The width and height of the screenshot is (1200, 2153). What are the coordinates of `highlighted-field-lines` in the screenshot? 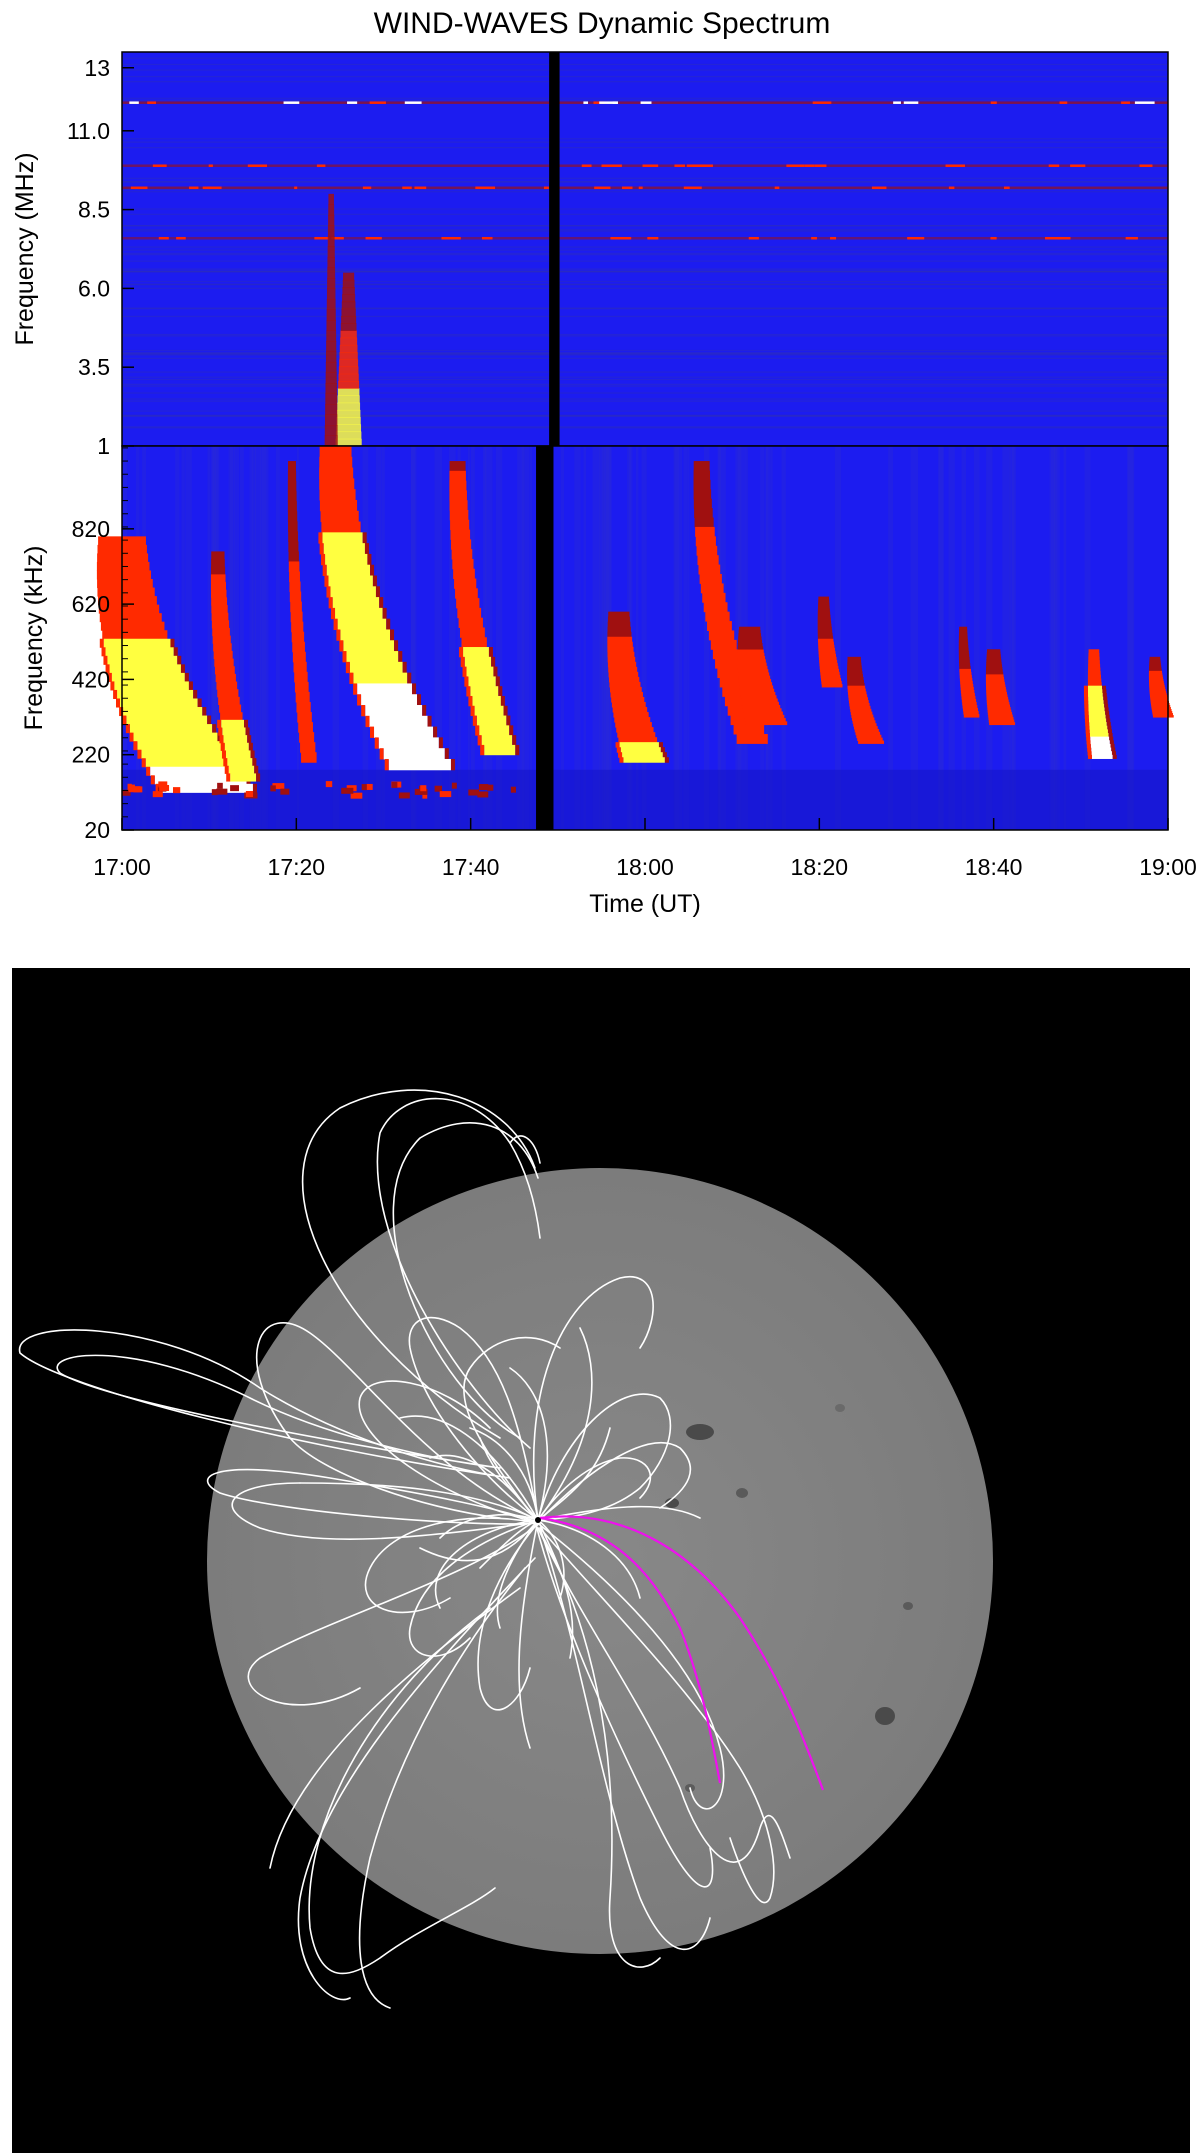 It's located at (682, 1653).